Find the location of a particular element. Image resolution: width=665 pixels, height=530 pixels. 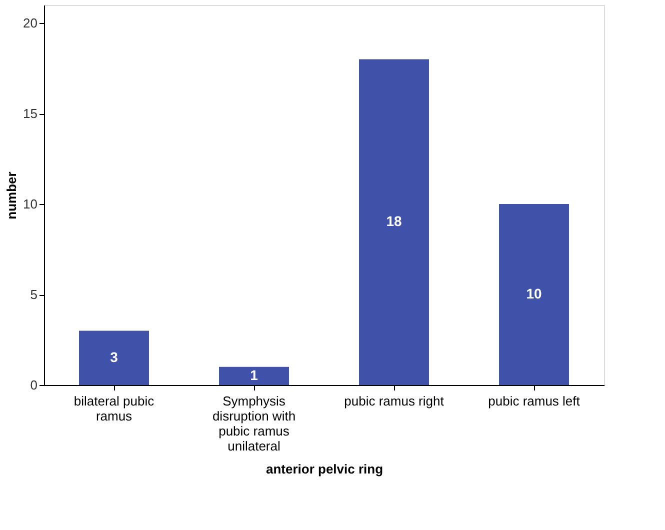

data-label: 10 is located at coordinates (534, 294).